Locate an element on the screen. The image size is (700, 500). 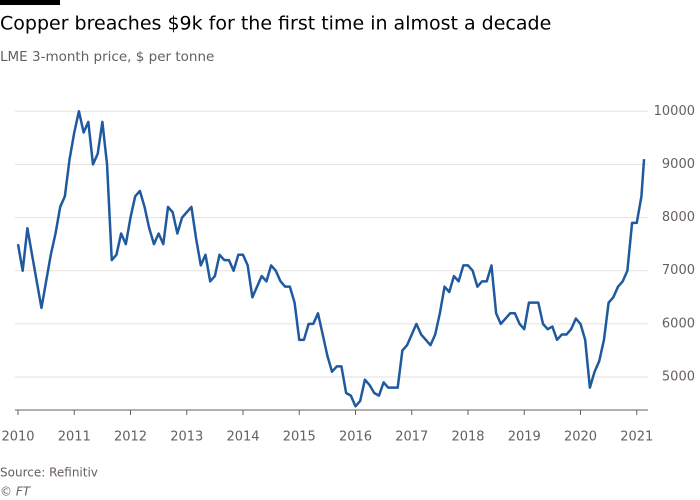
y-tick-label: 8000 is located at coordinates (678, 217).